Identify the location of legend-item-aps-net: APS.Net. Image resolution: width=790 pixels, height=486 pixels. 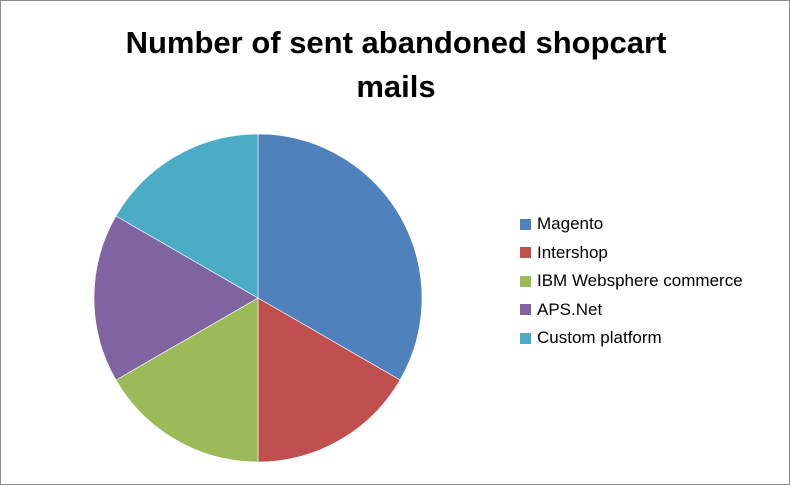
(631, 310).